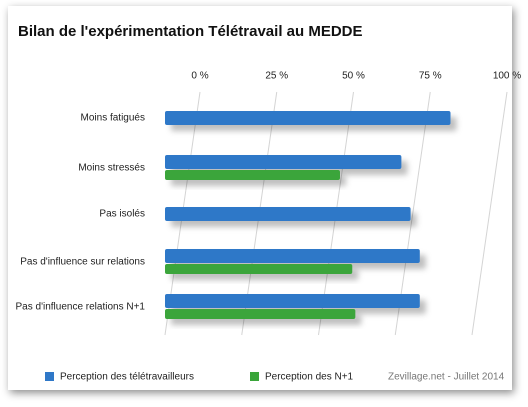 Image resolution: width=528 pixels, height=407 pixels. Describe the element at coordinates (507, 76) in the screenshot. I see `x-tick-label: 100 %` at that location.